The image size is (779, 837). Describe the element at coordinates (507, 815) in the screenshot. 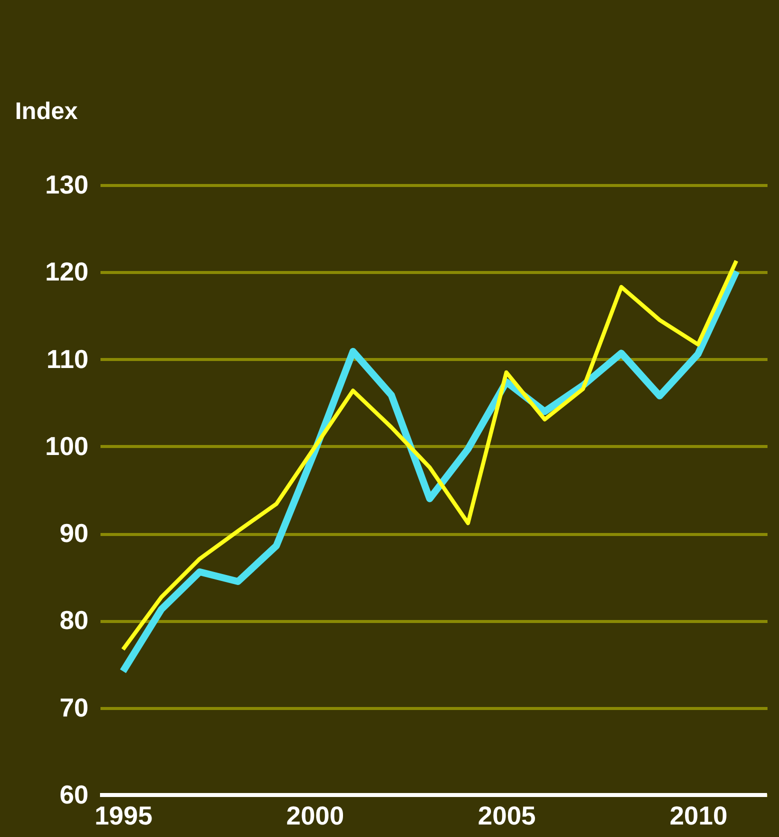

I see `x-tick-label: 2005` at that location.